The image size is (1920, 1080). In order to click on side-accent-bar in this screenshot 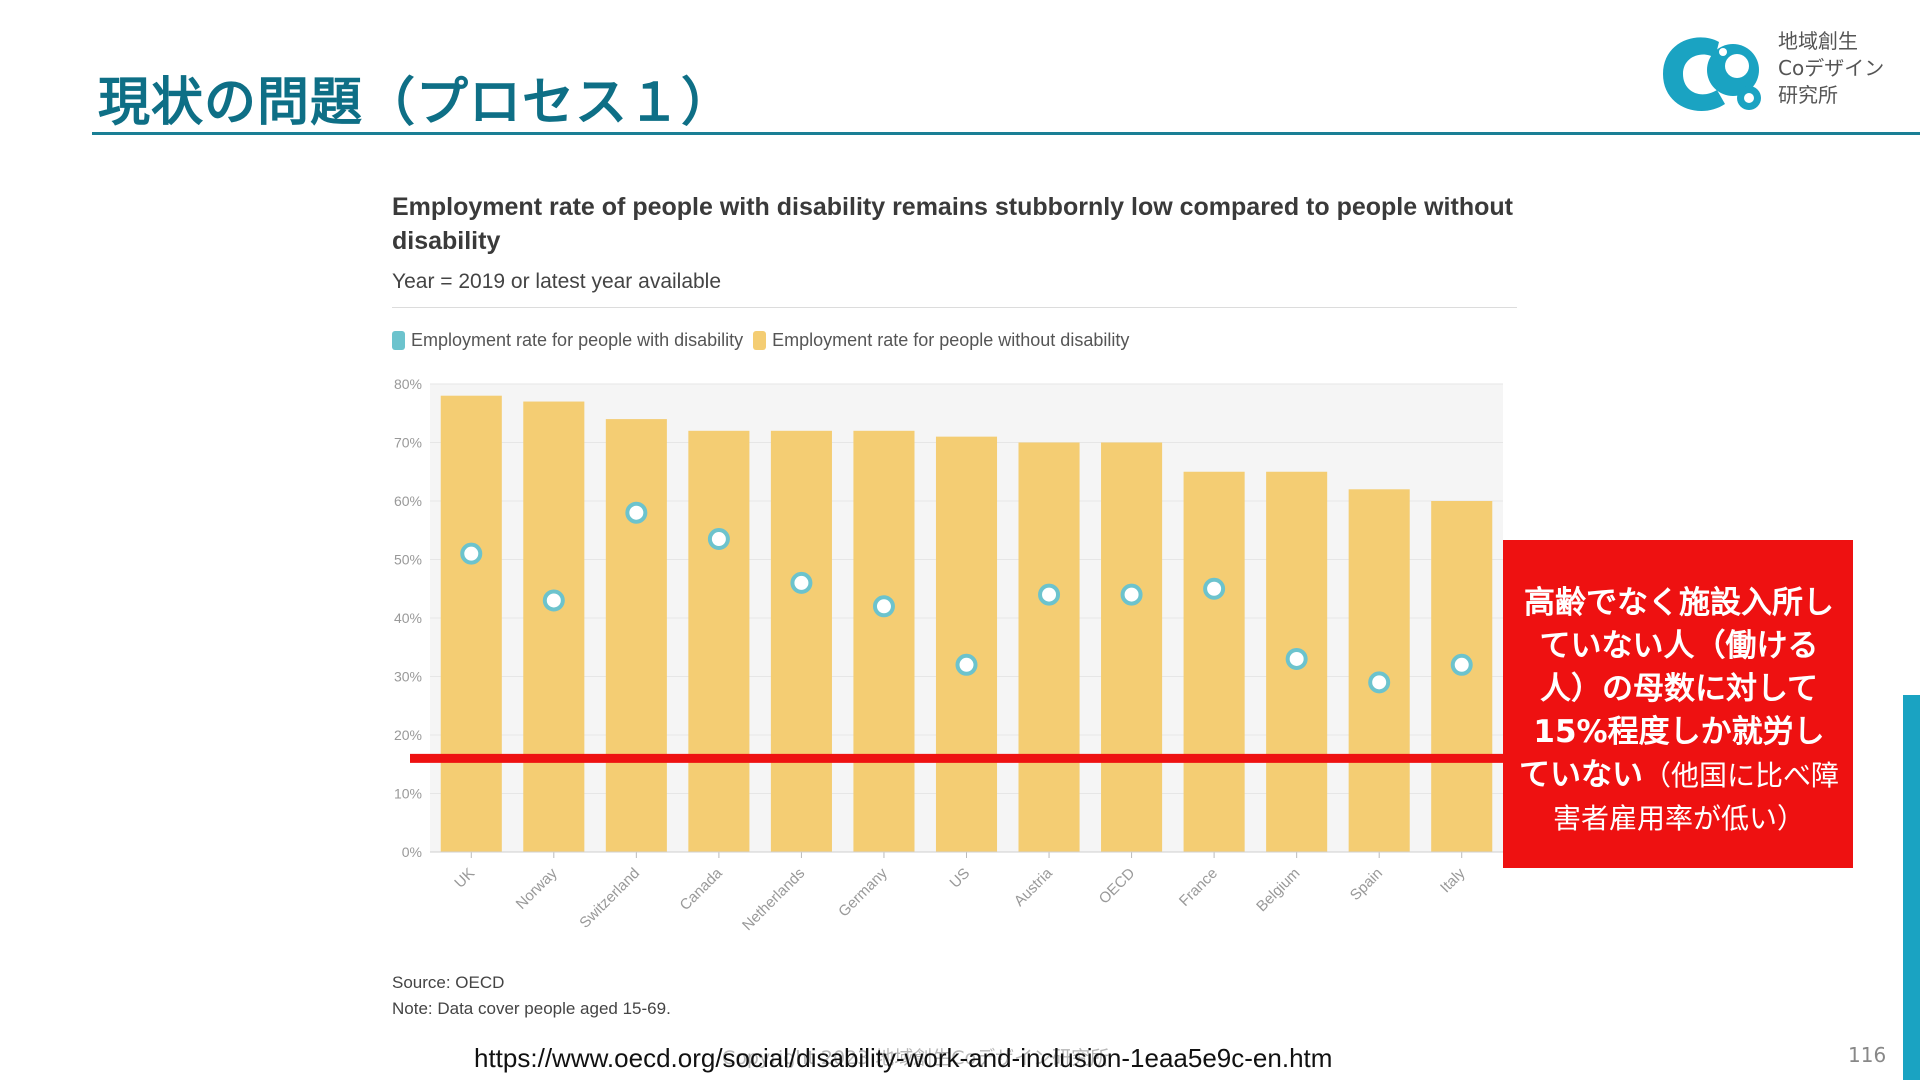, I will do `click(1911, 887)`.